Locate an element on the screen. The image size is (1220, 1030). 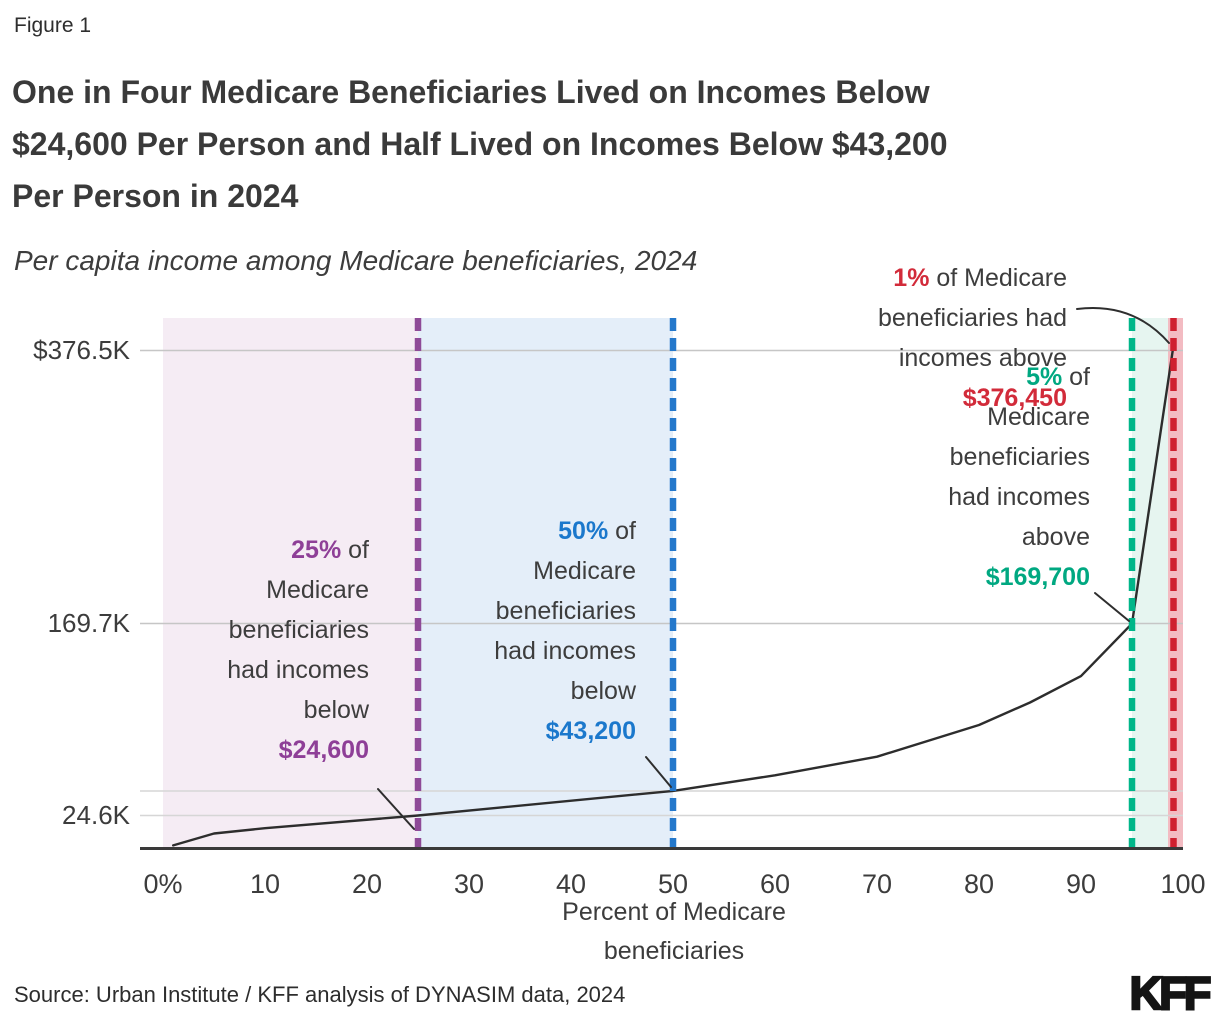
x-tick-90: 90 is located at coordinates (1081, 884).